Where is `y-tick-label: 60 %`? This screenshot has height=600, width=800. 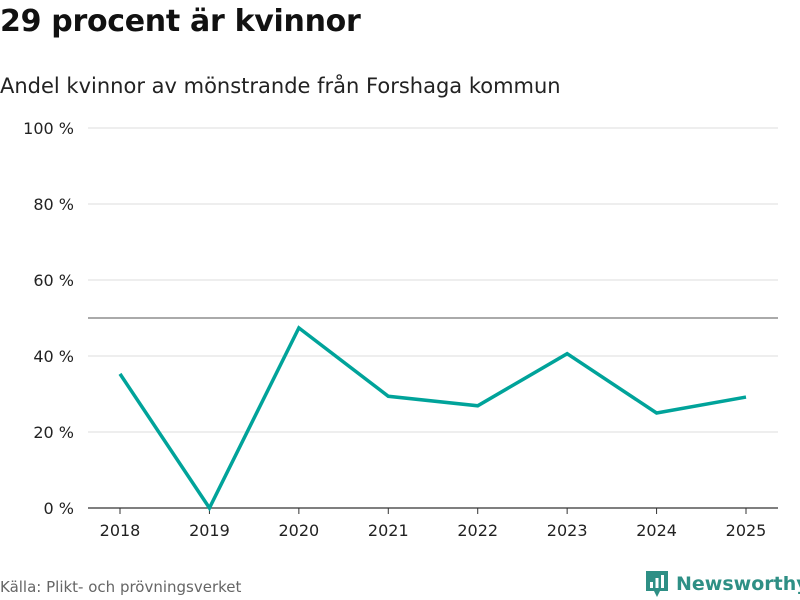
y-tick-label: 60 % is located at coordinates (53, 280).